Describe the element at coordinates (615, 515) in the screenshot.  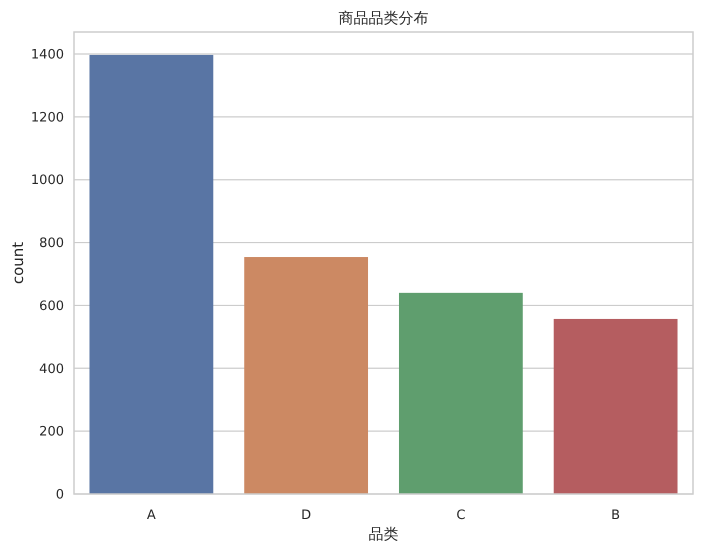
I see `x-tick-label: B` at that location.